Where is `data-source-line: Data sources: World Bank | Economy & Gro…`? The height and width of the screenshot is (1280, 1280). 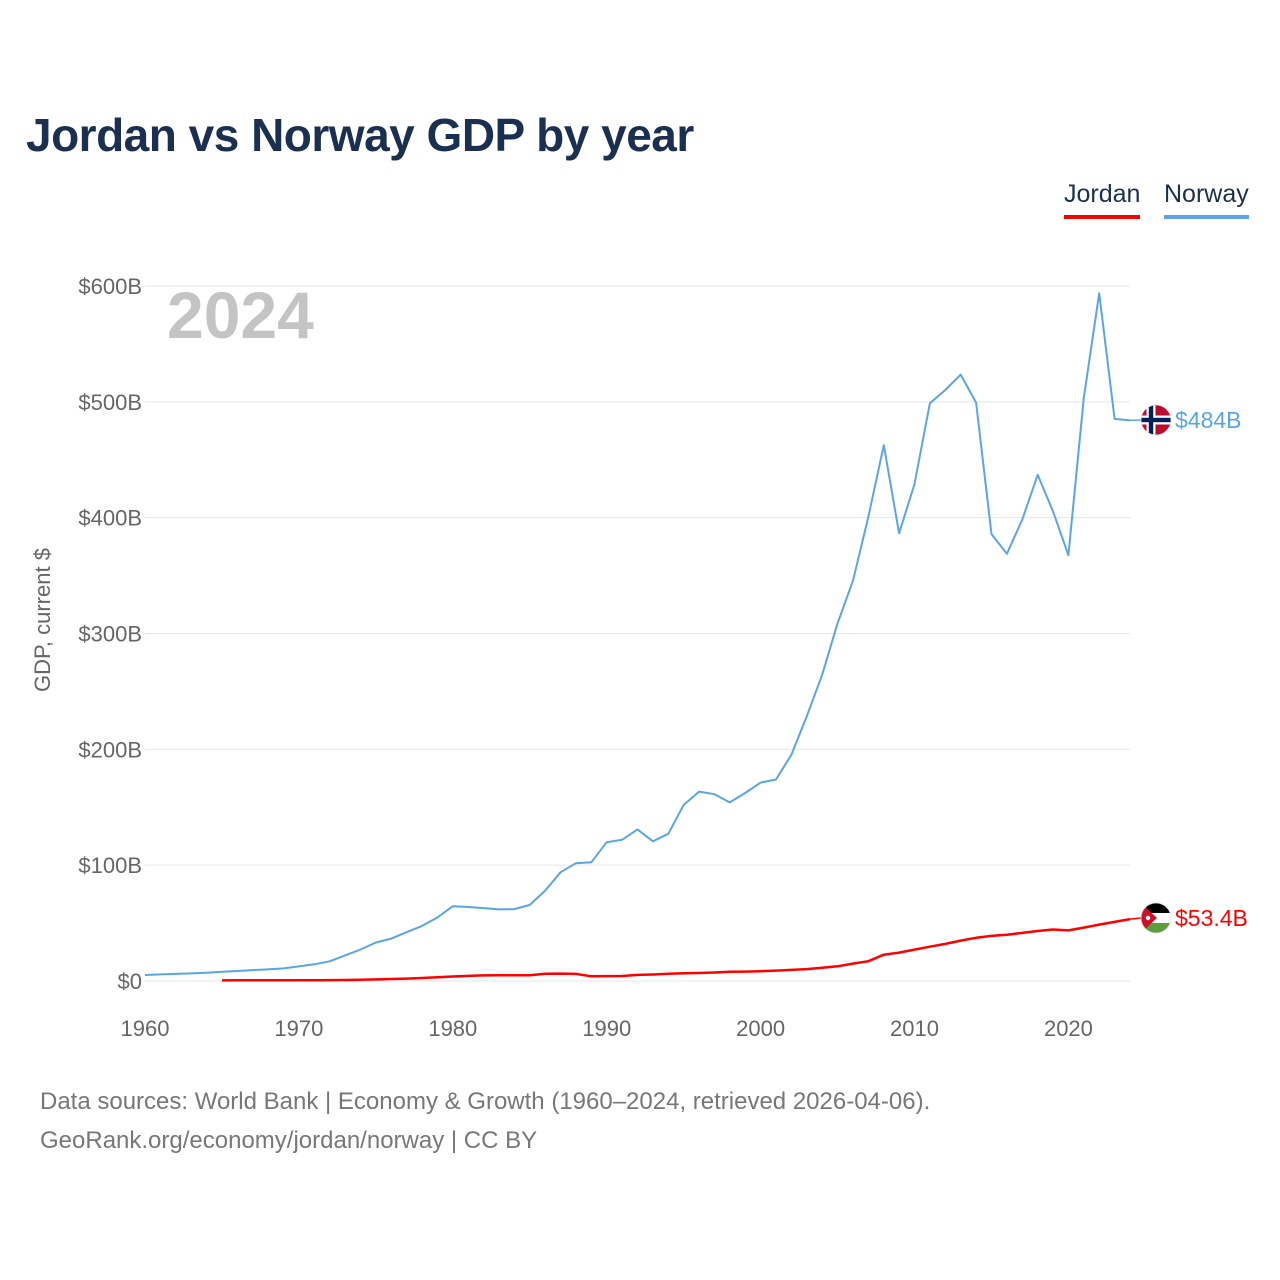 data-source-line: Data sources: World Bank | Economy & Gro… is located at coordinates (485, 1101).